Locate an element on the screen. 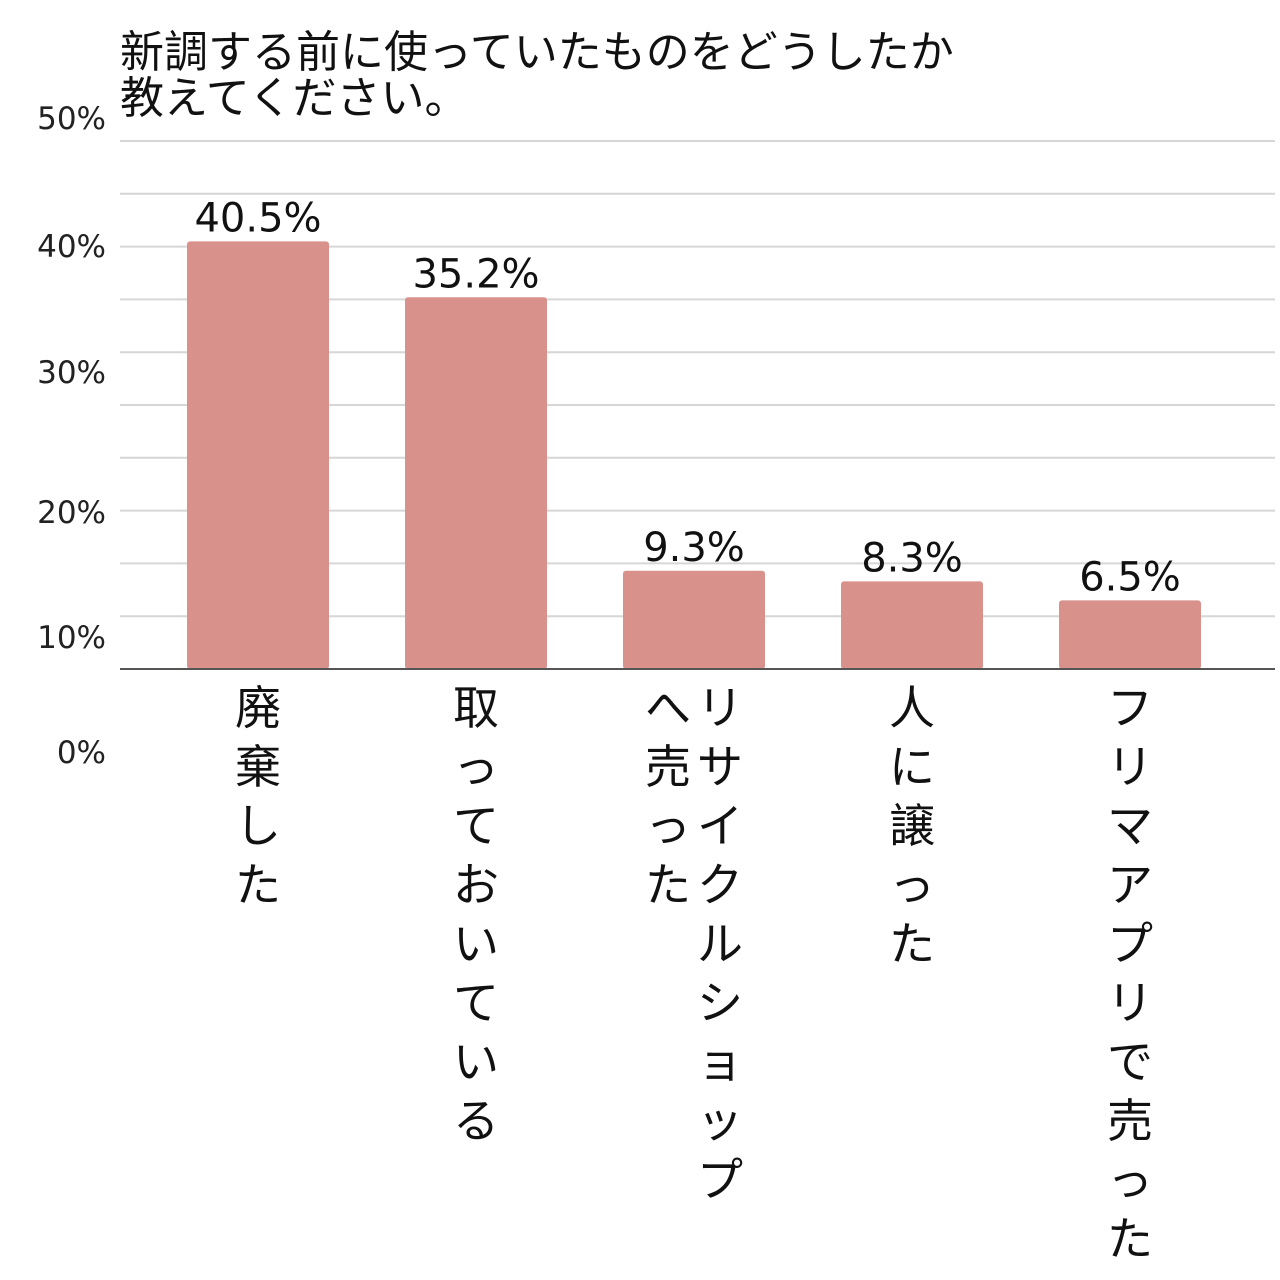  category-label-glyph: イ is located at coordinates (720, 826).